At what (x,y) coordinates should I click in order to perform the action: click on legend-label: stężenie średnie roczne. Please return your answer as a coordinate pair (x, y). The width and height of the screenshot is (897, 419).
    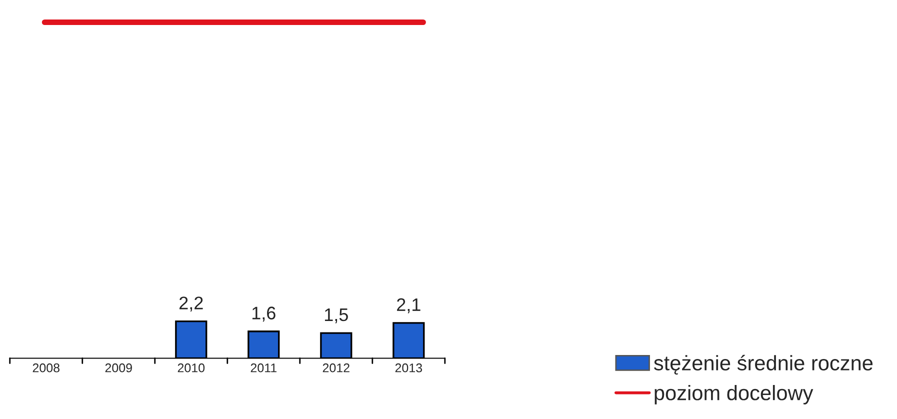
    Looking at the image, I should click on (763, 364).